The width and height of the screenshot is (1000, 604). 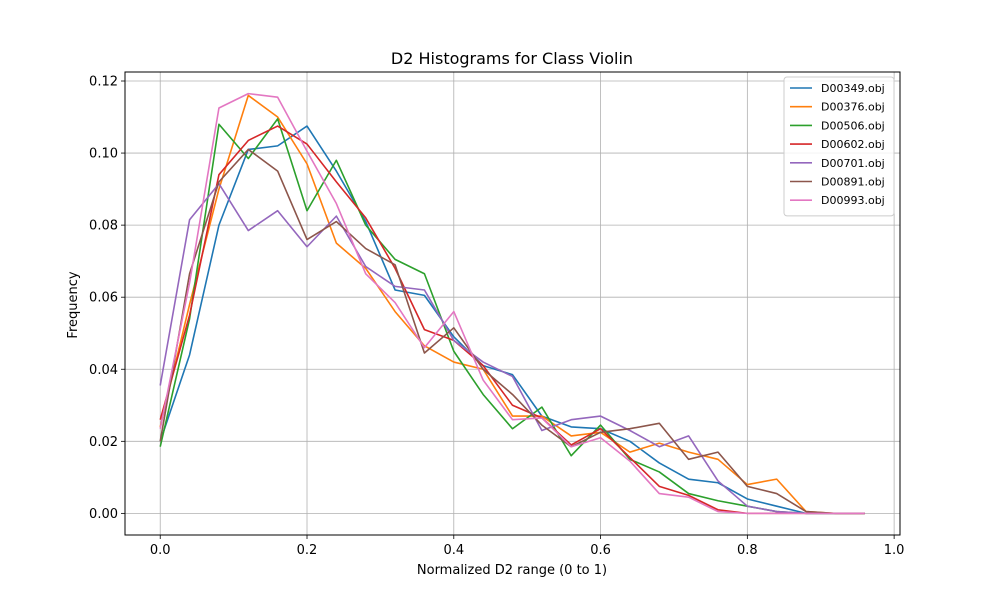 What do you see at coordinates (103, 298) in the screenshot?
I see `y-tick-label: 0.06` at bounding box center [103, 298].